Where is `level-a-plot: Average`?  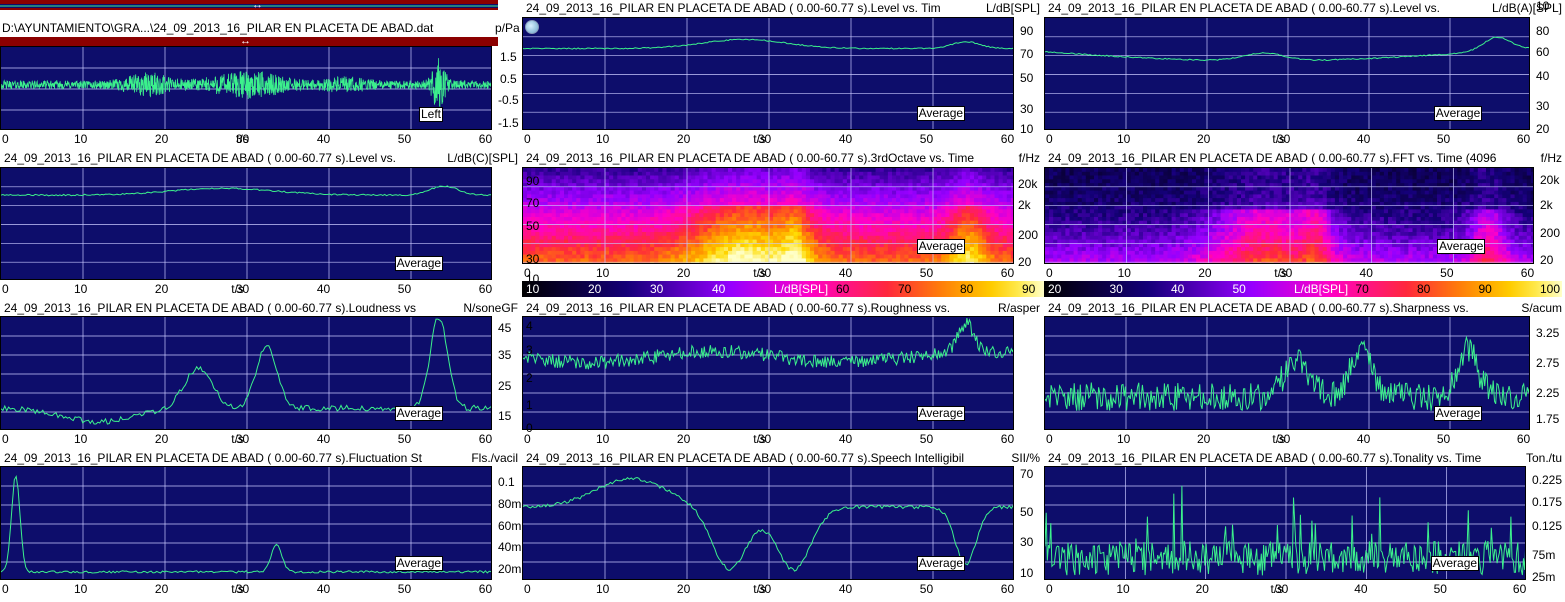 level-a-plot: Average is located at coordinates (1287, 73).